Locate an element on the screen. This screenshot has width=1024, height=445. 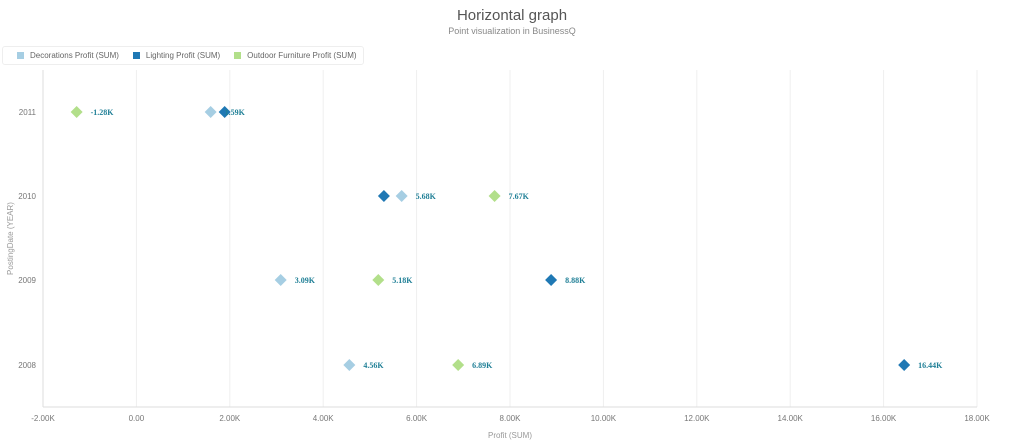
y-axis-title: PostingDate (YEAR) is located at coordinates (10, 238).